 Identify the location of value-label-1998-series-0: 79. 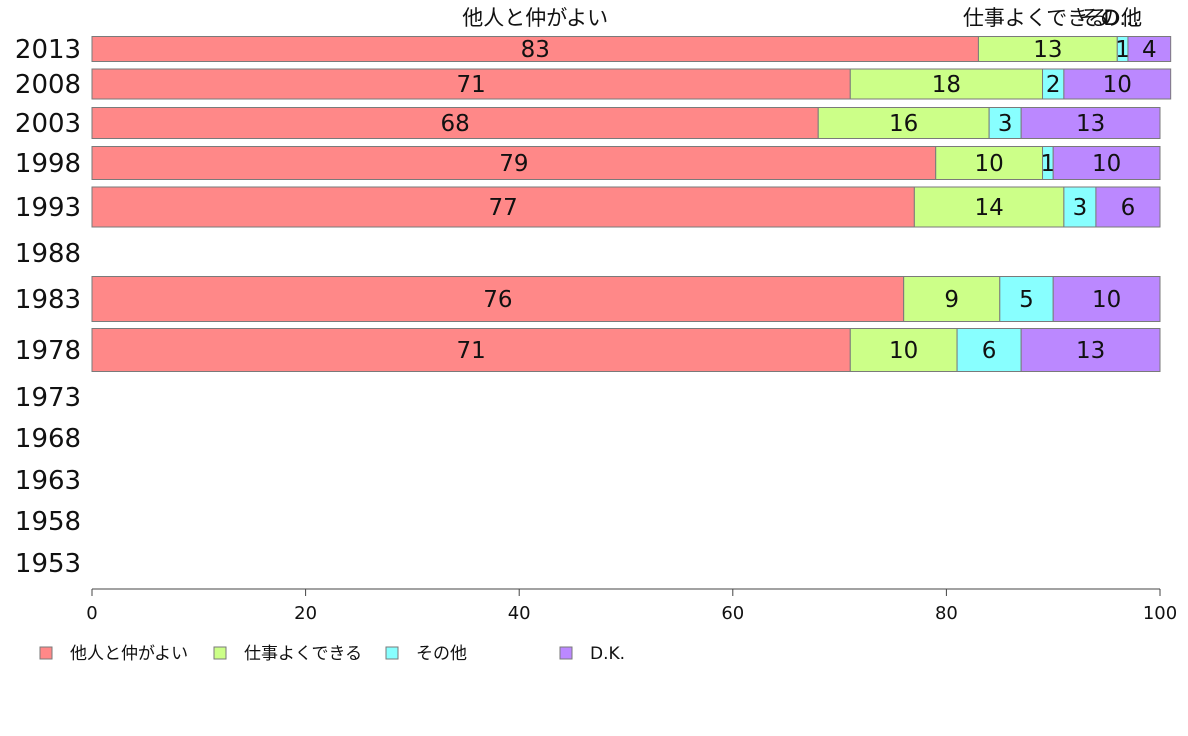
(513, 164).